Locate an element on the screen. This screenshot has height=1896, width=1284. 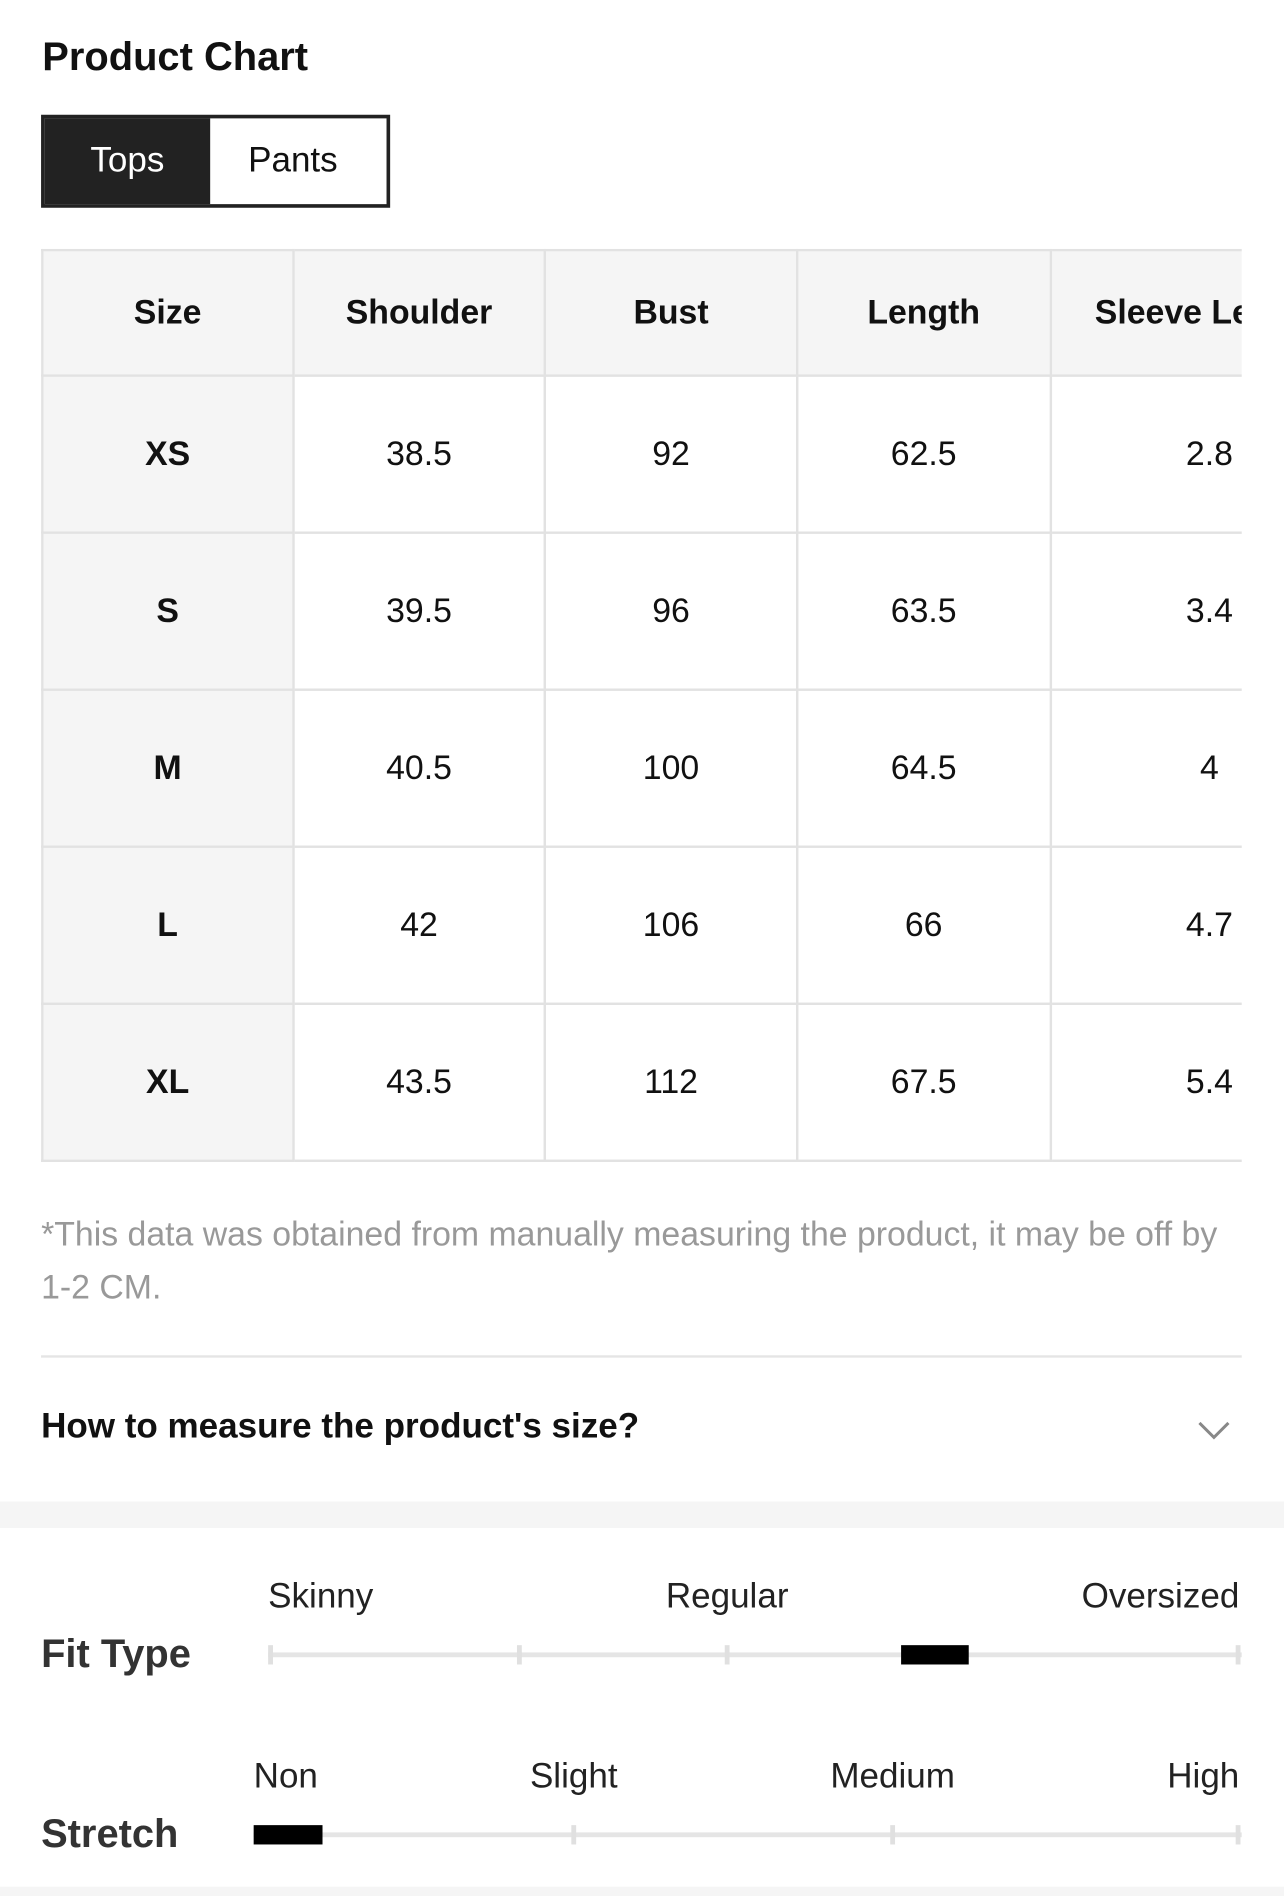
title: Product Chart is located at coordinates (175, 56).